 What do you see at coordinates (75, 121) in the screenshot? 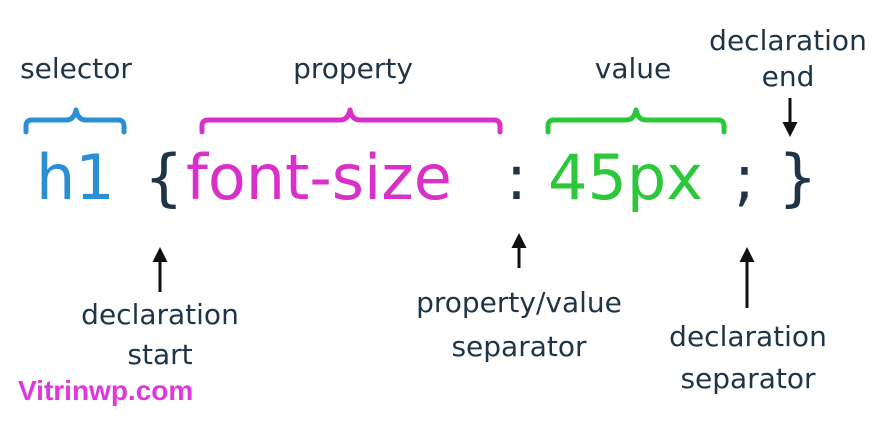
I see `selector-bracket` at bounding box center [75, 121].